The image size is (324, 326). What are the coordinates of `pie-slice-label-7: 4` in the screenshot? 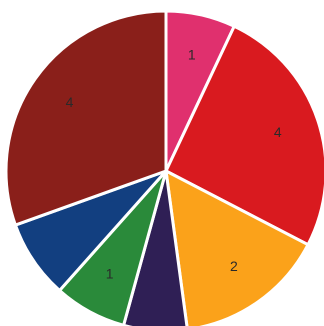 It's located at (70, 102).